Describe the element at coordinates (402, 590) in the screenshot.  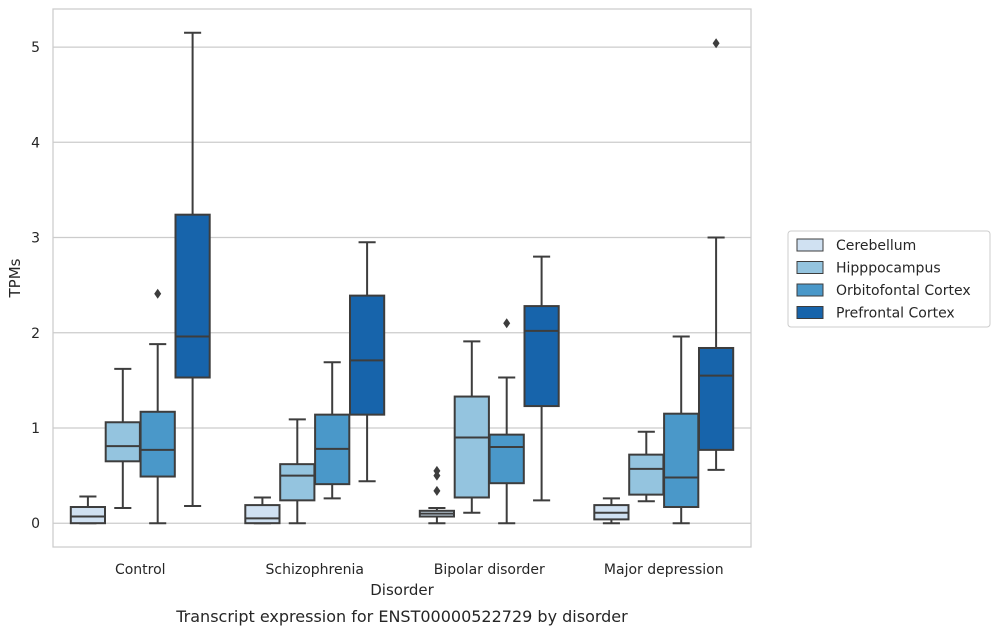
I see `x-axis-label: Disorder` at that location.